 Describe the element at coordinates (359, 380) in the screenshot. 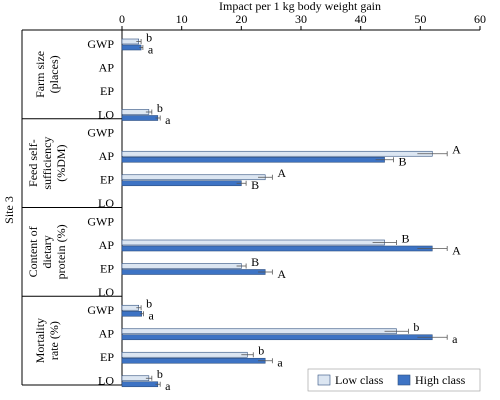

I see `legend-label: Low class` at that location.